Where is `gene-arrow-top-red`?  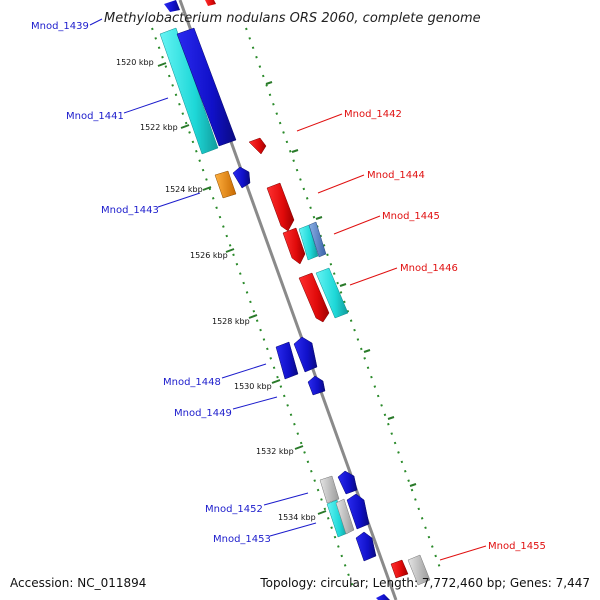
gene-arrow-top-red is located at coordinates (210, 3).